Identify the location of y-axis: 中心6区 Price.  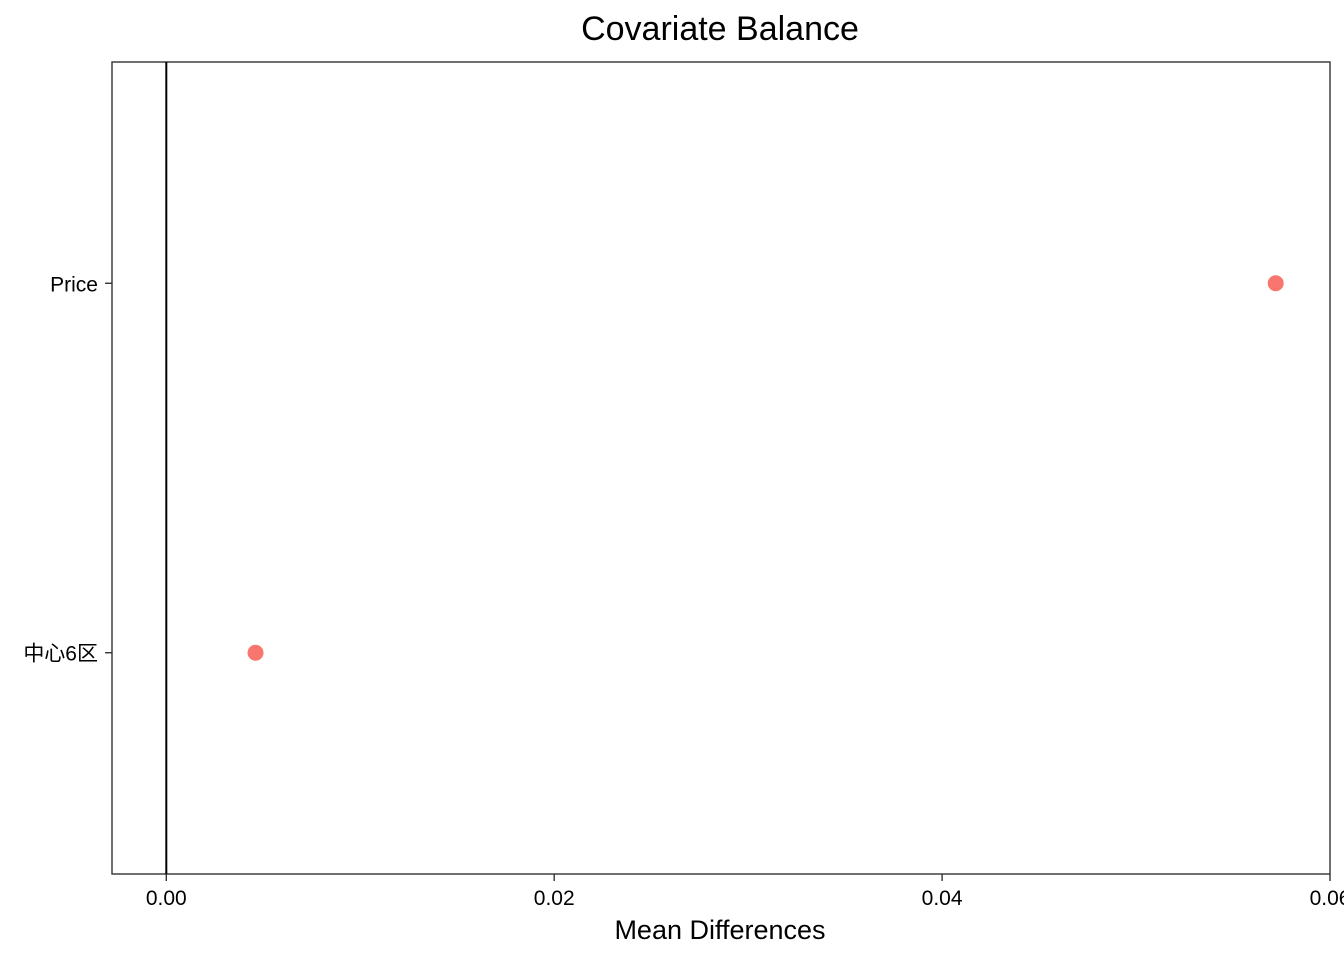
(67, 469).